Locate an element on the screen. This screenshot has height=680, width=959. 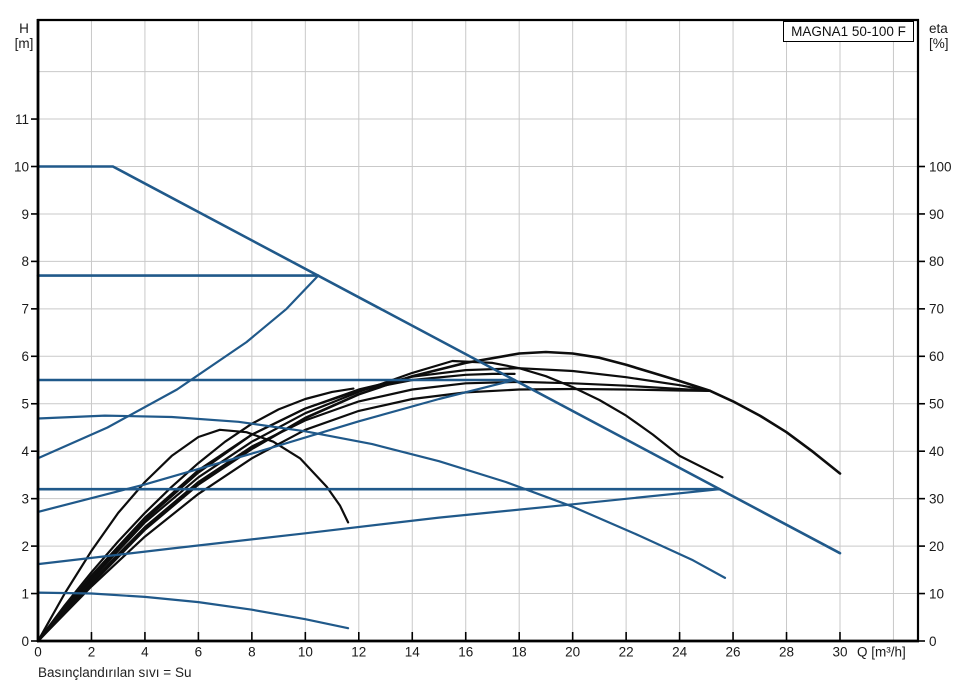
x-tick-label: 18 is located at coordinates (519, 652).